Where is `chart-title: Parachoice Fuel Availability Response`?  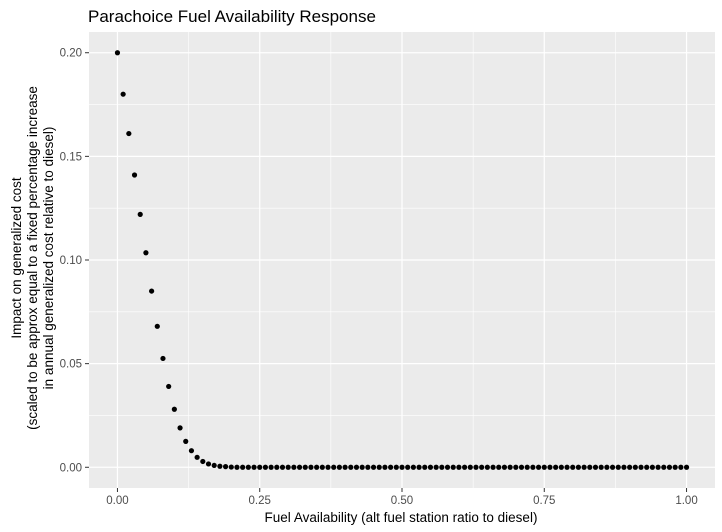 chart-title: Parachoice Fuel Availability Response is located at coordinates (232, 16).